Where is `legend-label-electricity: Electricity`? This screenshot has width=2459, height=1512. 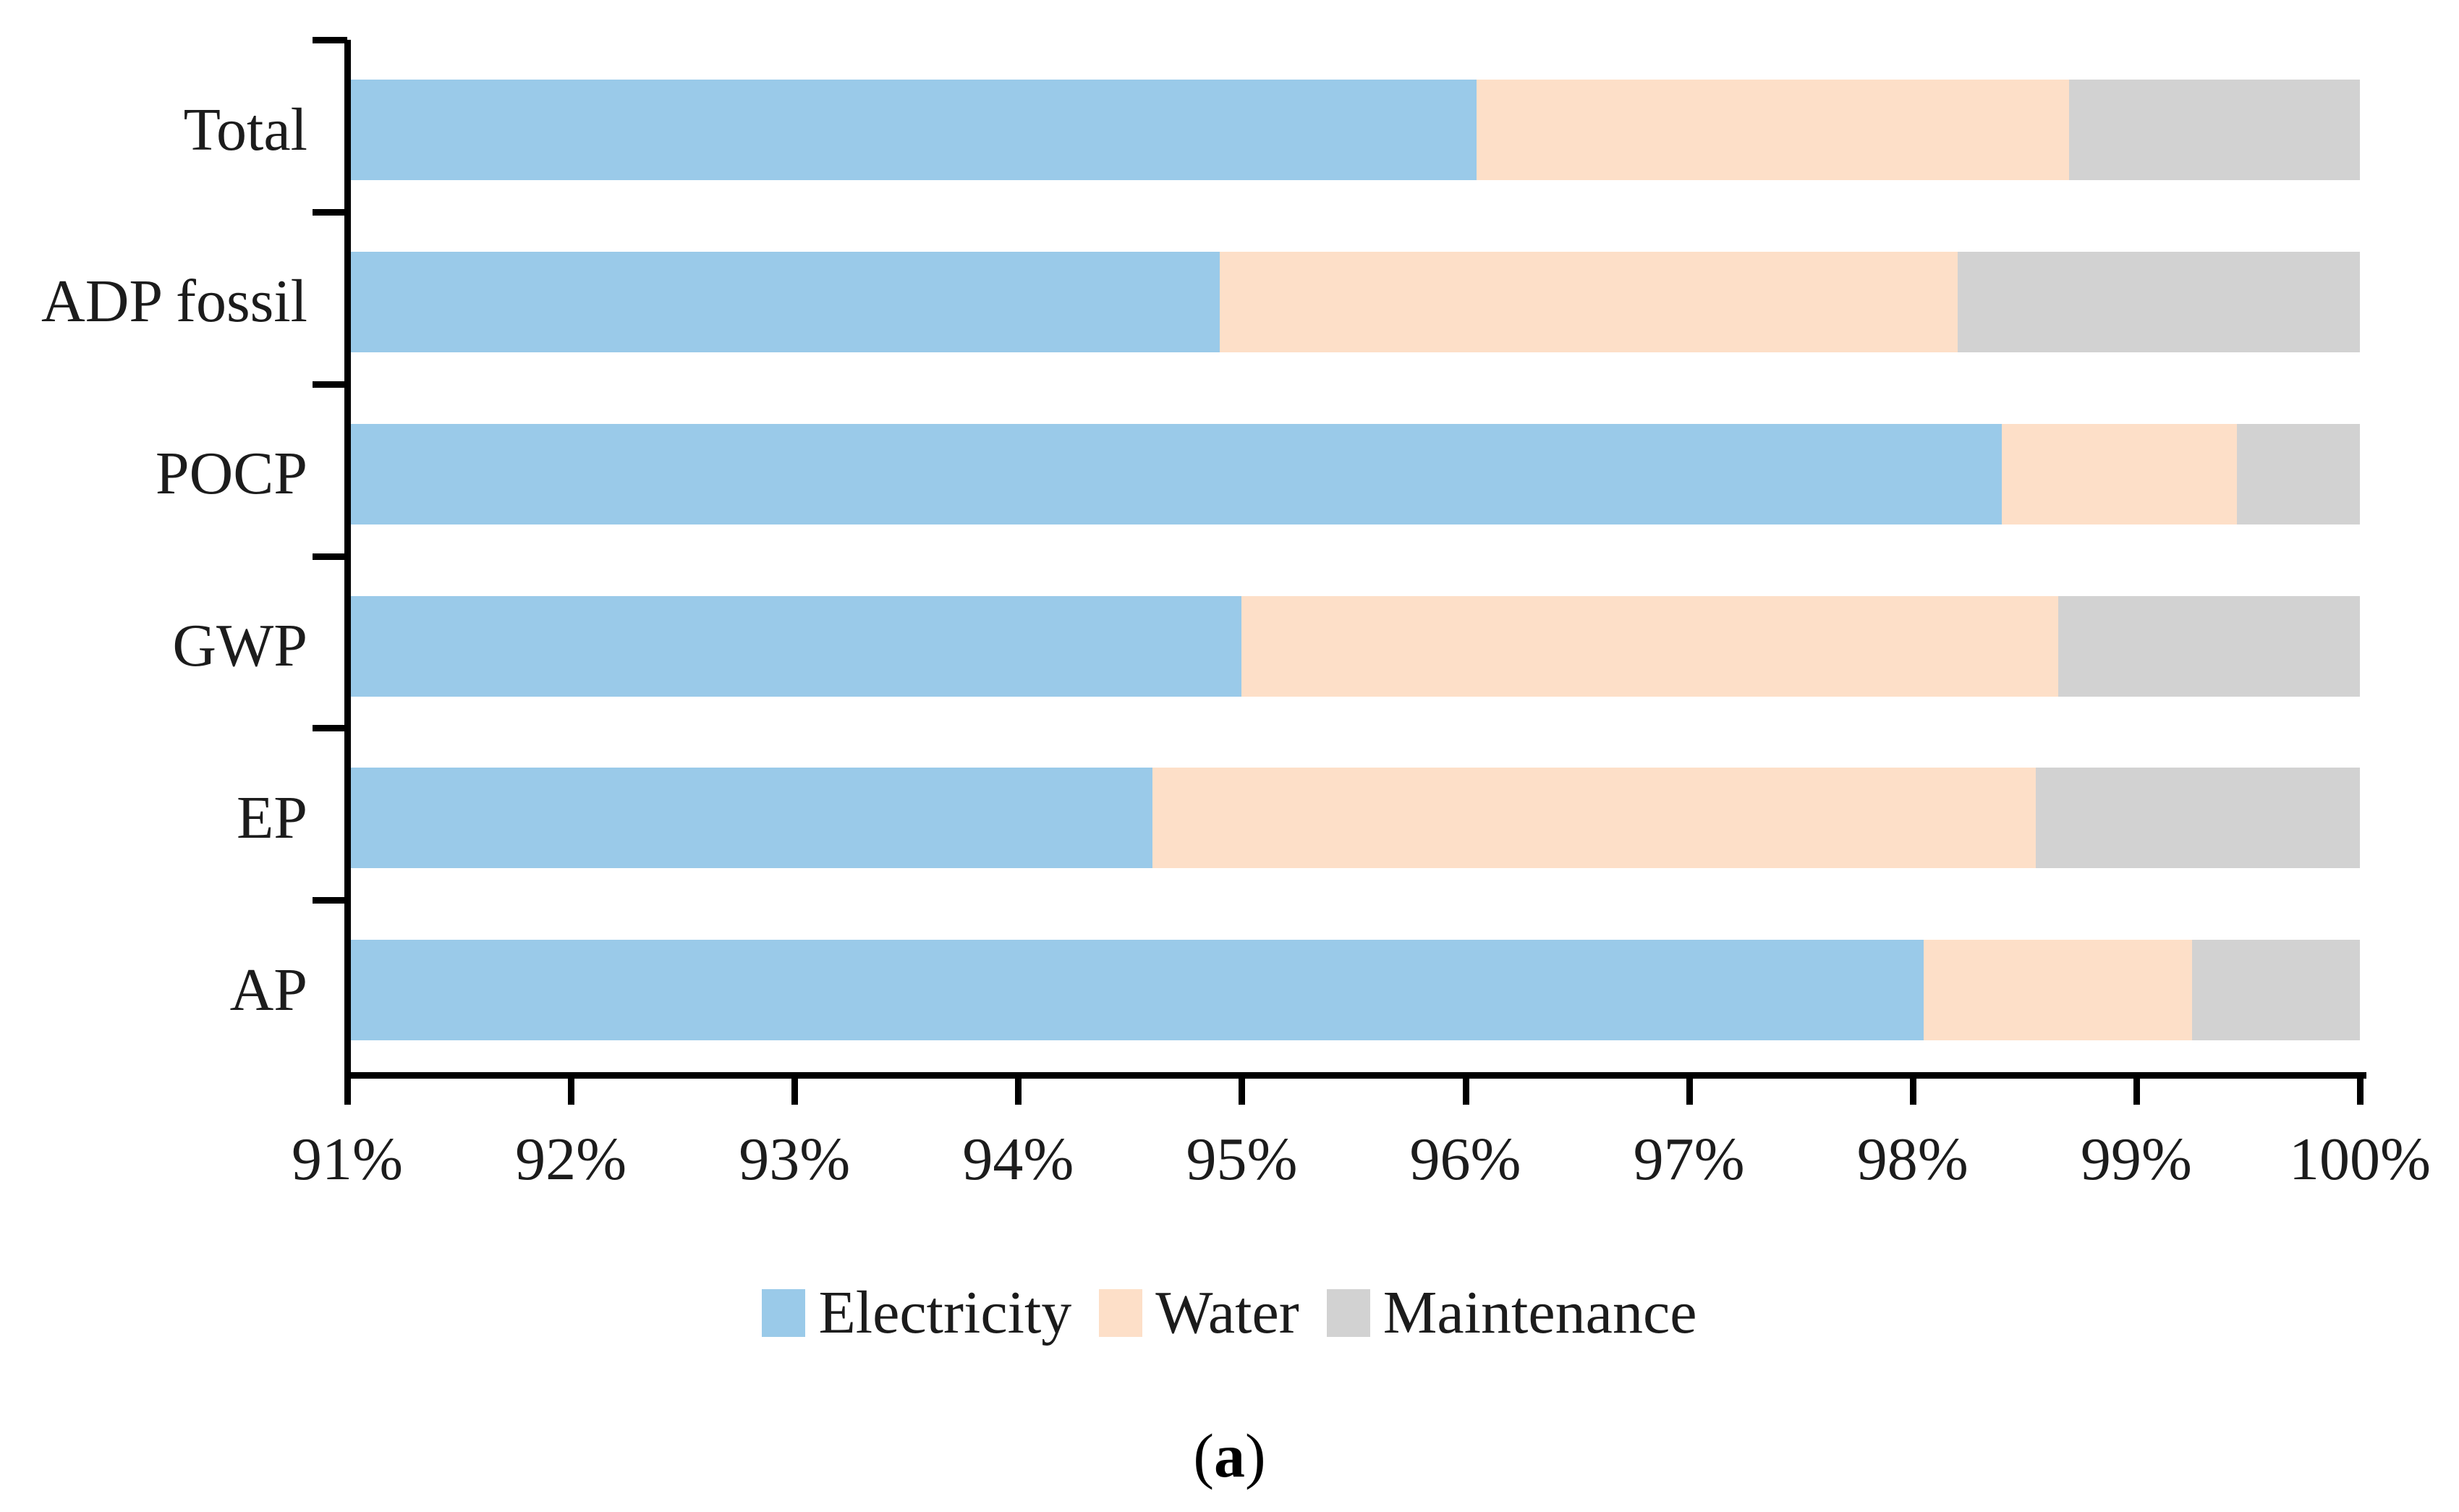 legend-label-electricity: Electricity is located at coordinates (945, 1312).